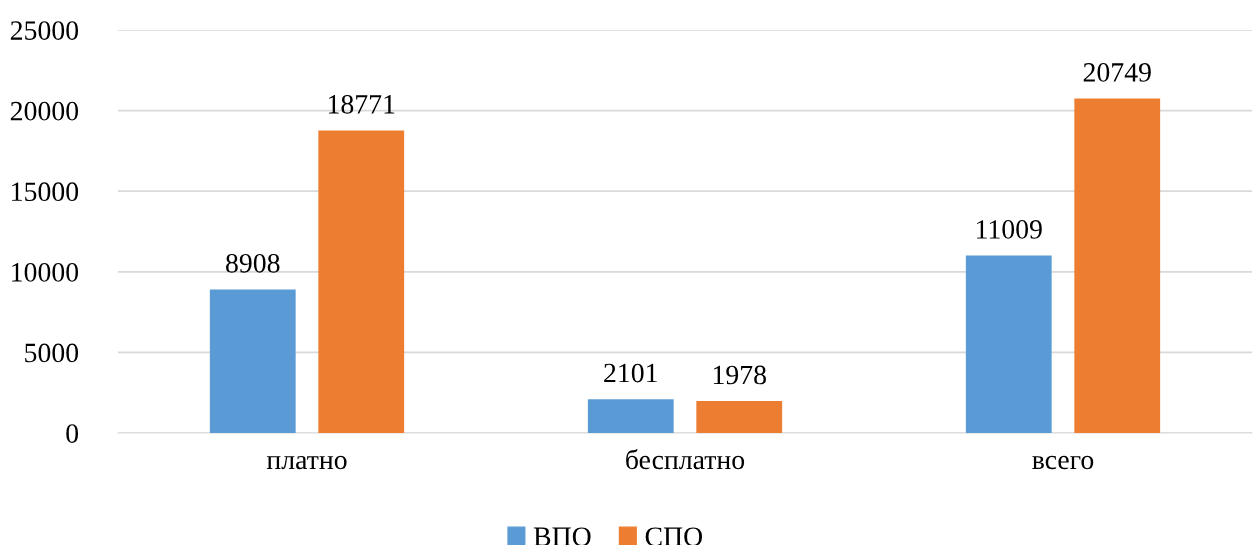  Describe the element at coordinates (306, 462) in the screenshot. I see `x-tick-label: платно` at that location.